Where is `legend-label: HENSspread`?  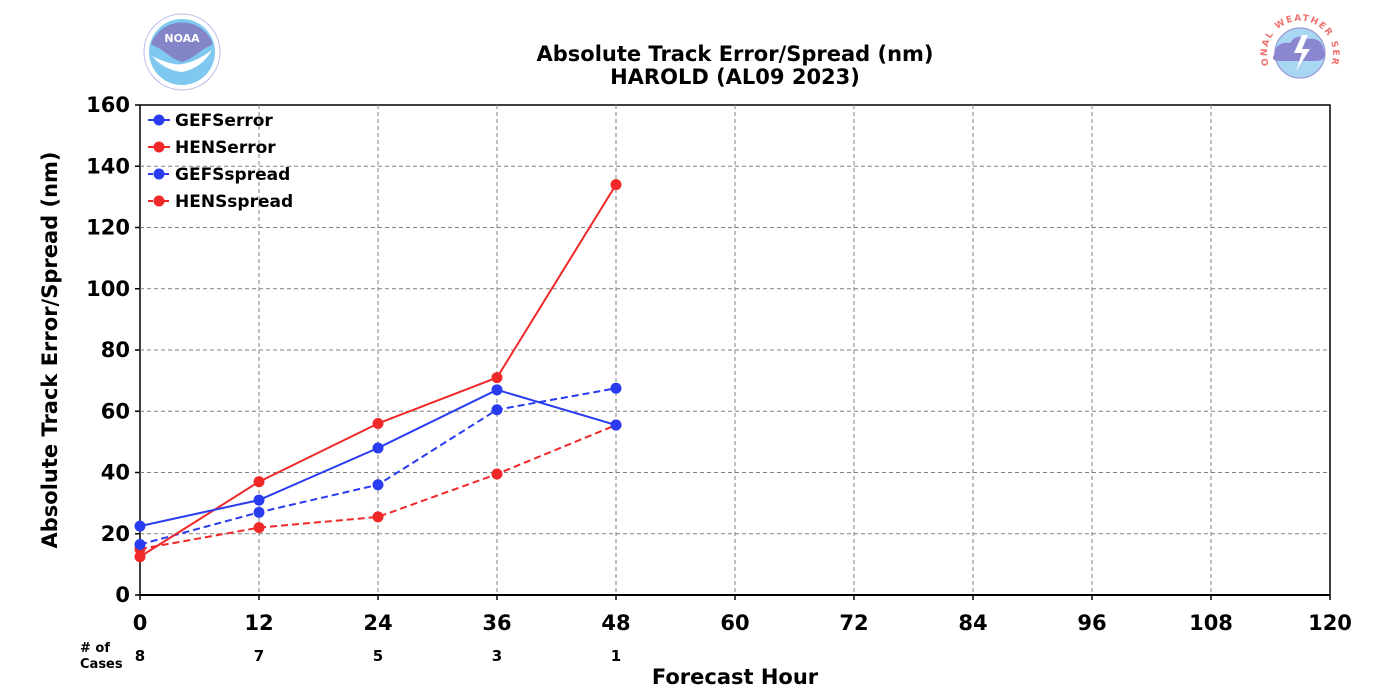 legend-label: HENSspread is located at coordinates (234, 202).